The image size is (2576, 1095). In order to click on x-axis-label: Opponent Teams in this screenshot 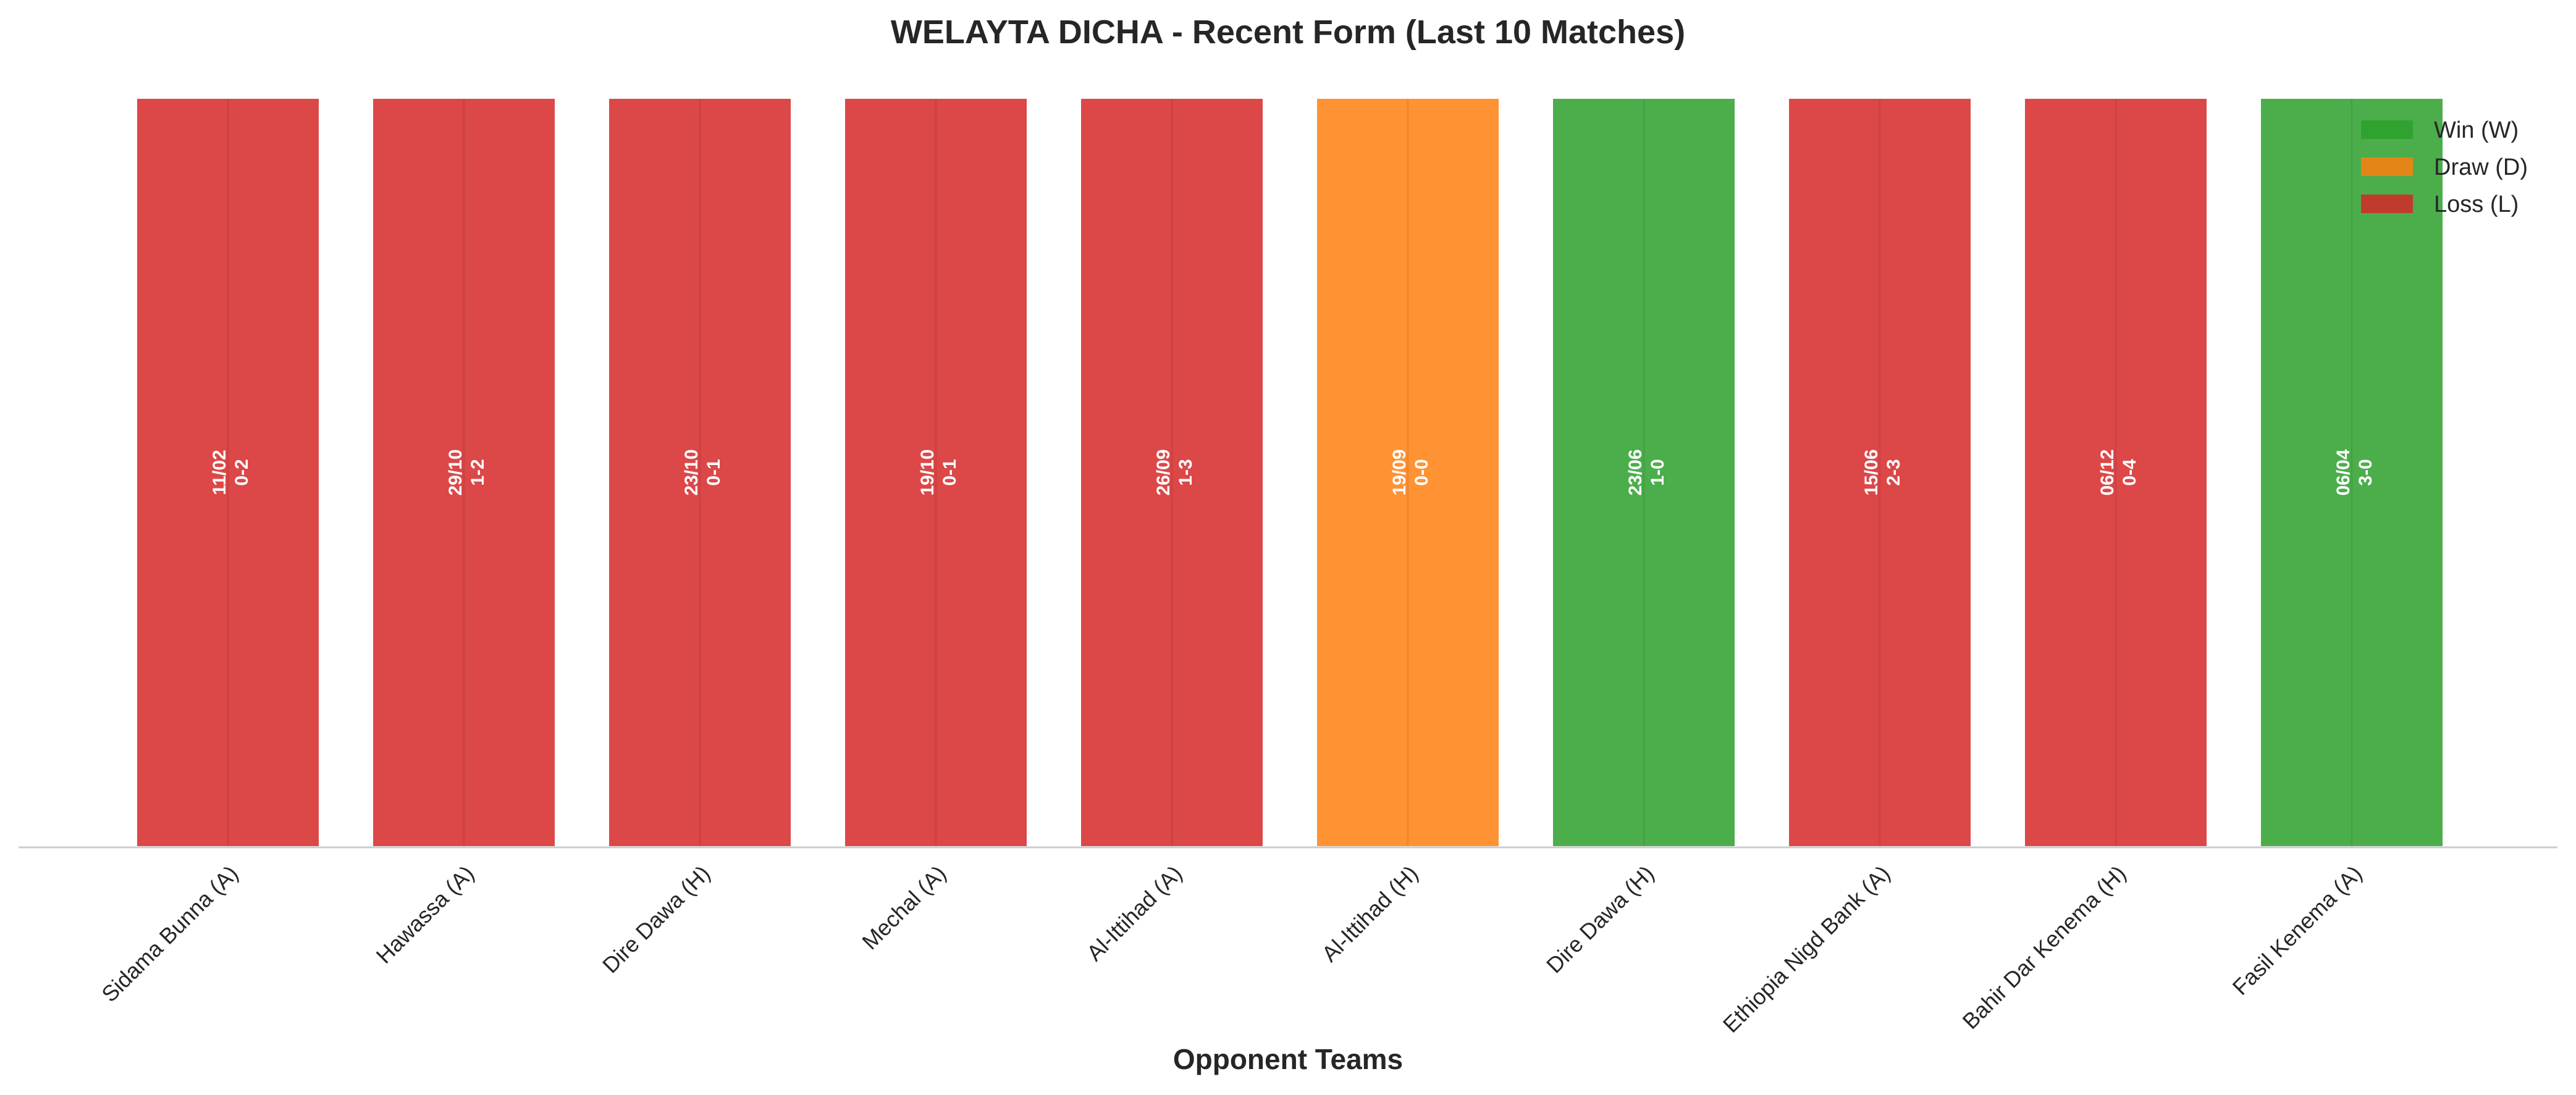, I will do `click(1288, 1059)`.